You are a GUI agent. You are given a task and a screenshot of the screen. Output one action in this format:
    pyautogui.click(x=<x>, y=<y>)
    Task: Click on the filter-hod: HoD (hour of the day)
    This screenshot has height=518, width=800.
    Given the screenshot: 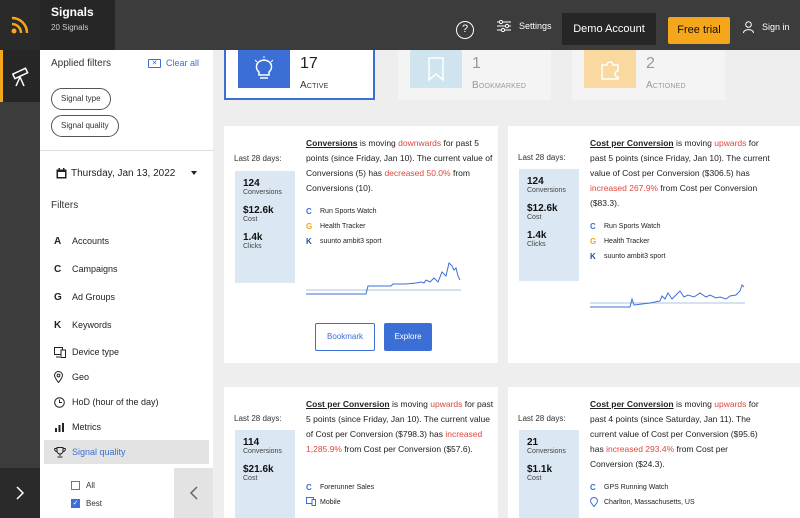 What is the action you would take?
    pyautogui.click(x=131, y=402)
    